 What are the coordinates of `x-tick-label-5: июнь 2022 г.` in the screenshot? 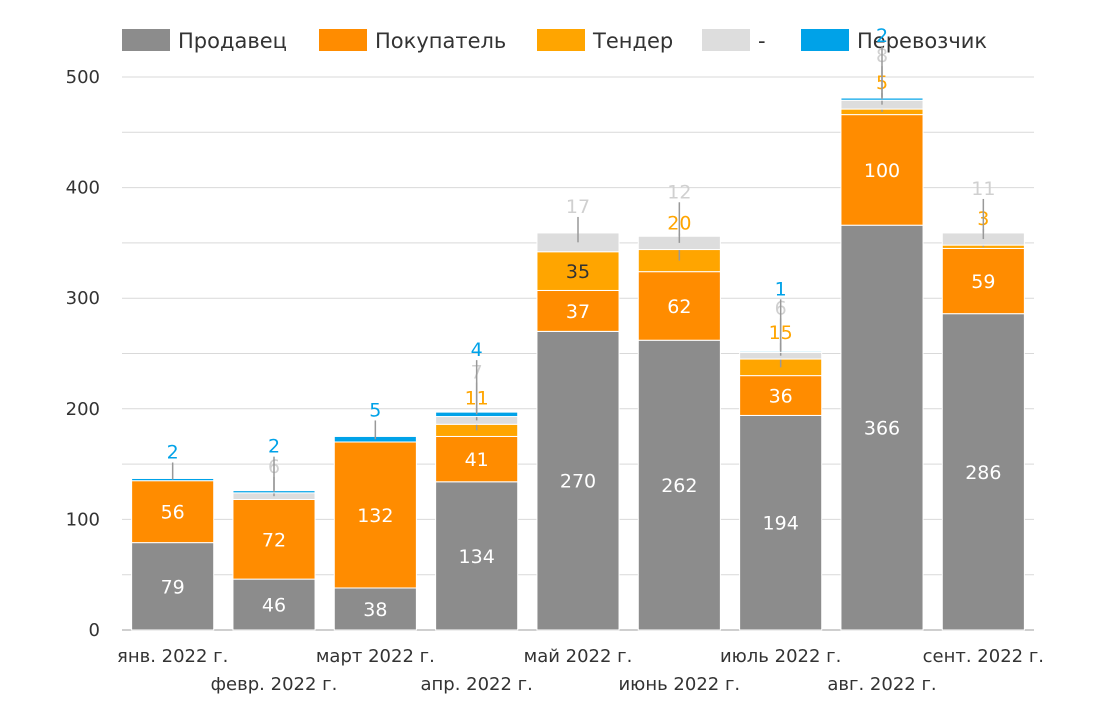 It's located at (679, 684).